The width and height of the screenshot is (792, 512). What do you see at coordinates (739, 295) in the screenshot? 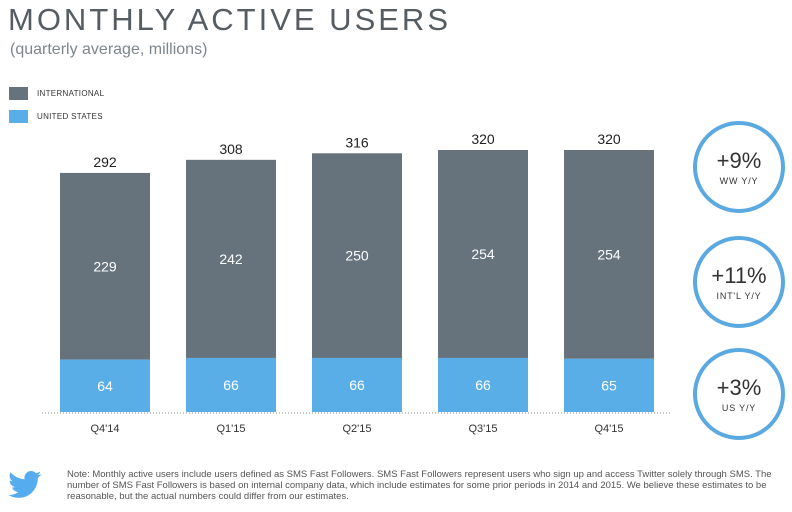
I see `growth-label-intl: INT'L Y/Y` at bounding box center [739, 295].